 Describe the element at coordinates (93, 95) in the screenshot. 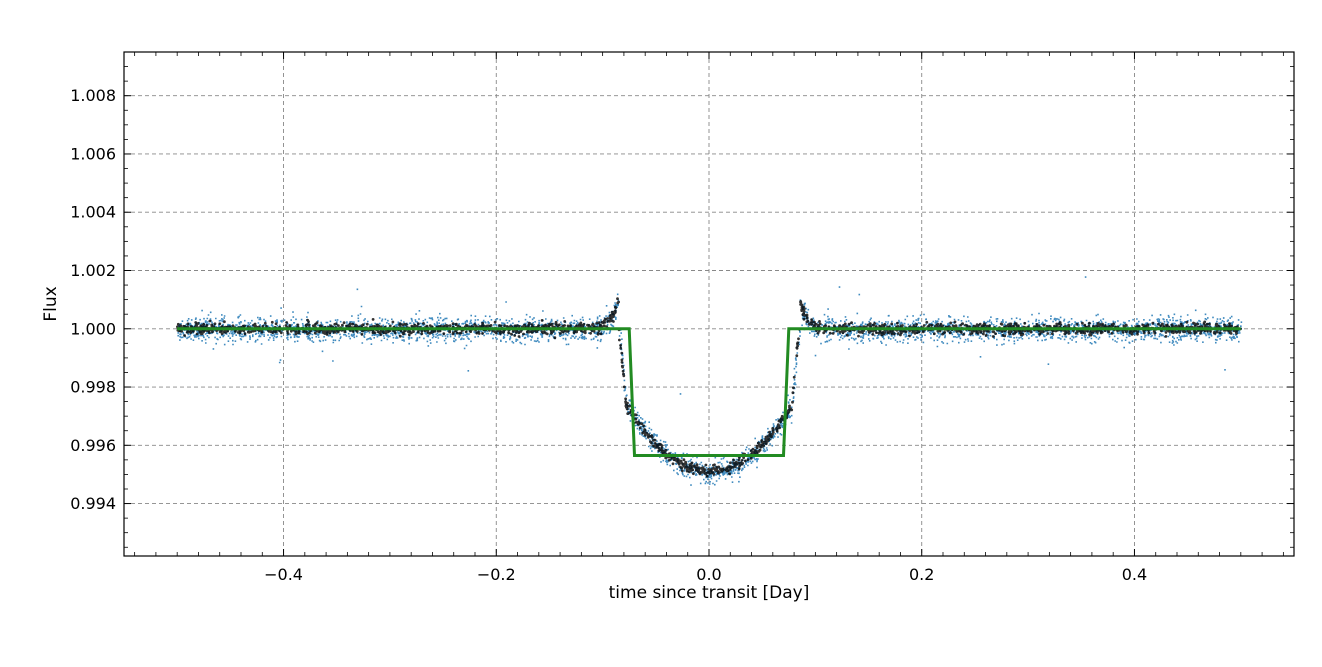

I see `y-tick-label: 1.008` at that location.